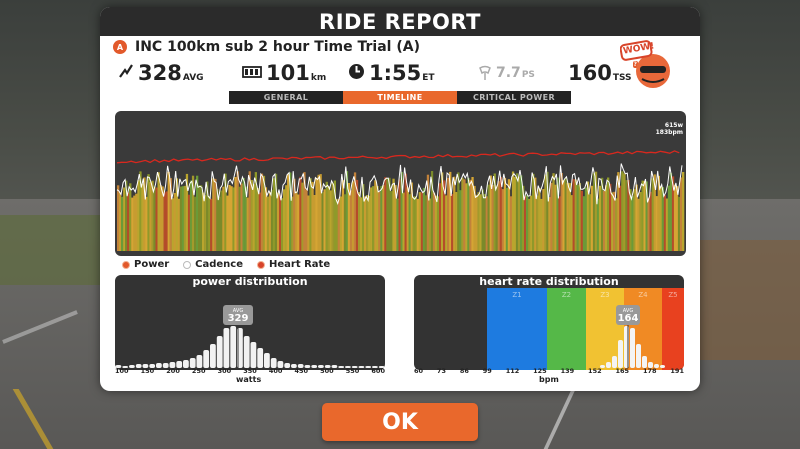 The image size is (800, 449). Describe the element at coordinates (400, 21) in the screenshot. I see `panel-header: RIDE REPORT` at that location.